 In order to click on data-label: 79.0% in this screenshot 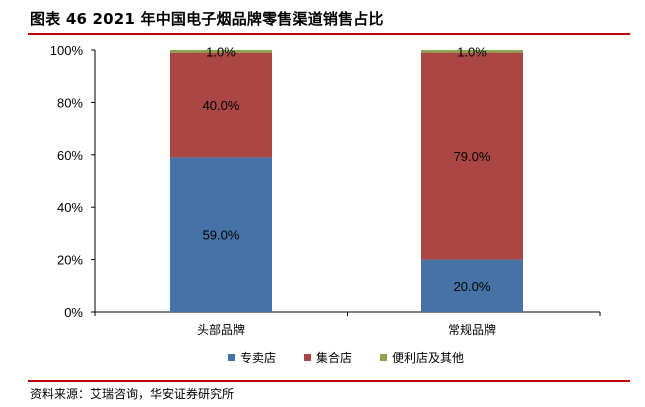, I will do `click(472, 156)`.